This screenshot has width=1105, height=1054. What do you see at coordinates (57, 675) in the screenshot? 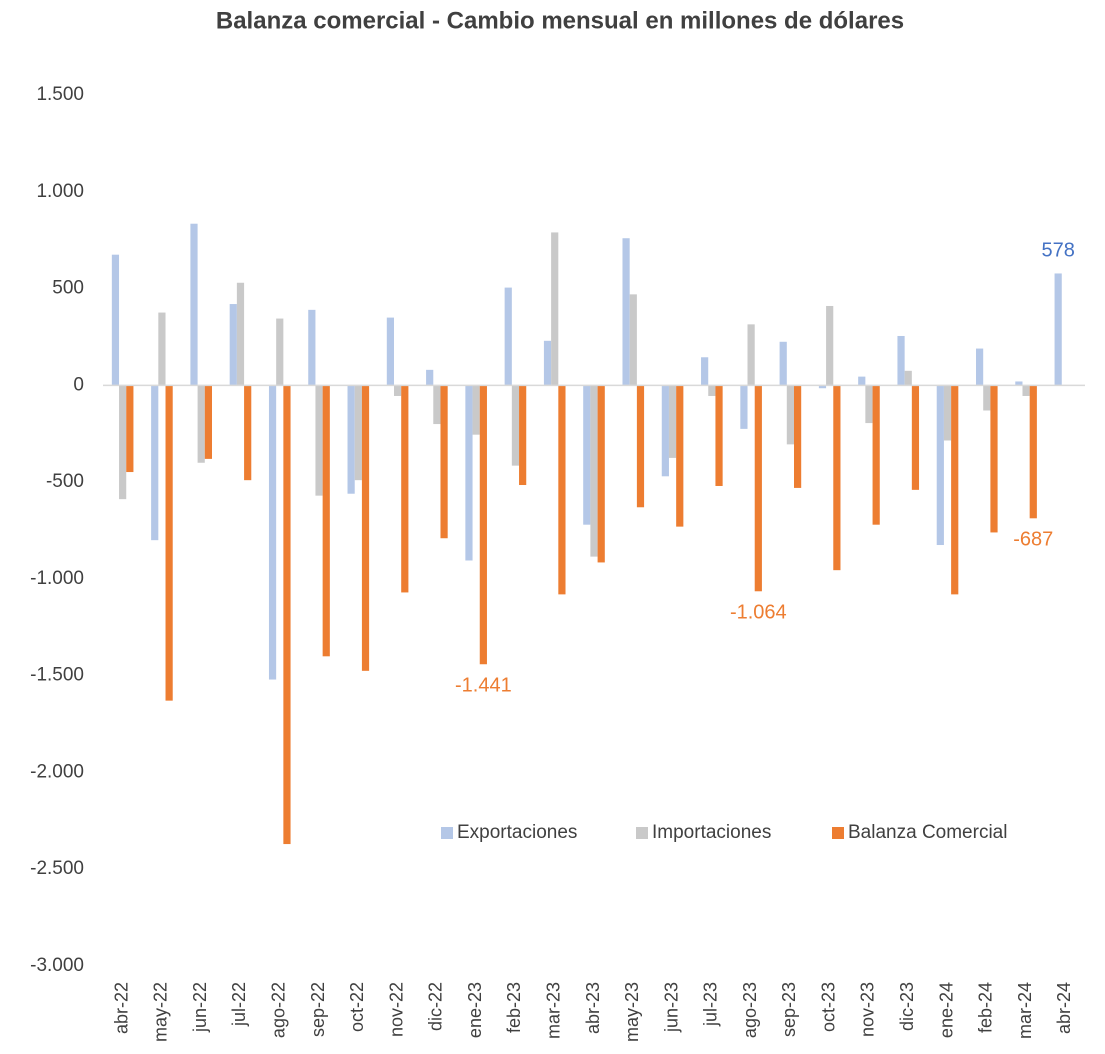
I see `y-tick-label: -1.500` at bounding box center [57, 675].